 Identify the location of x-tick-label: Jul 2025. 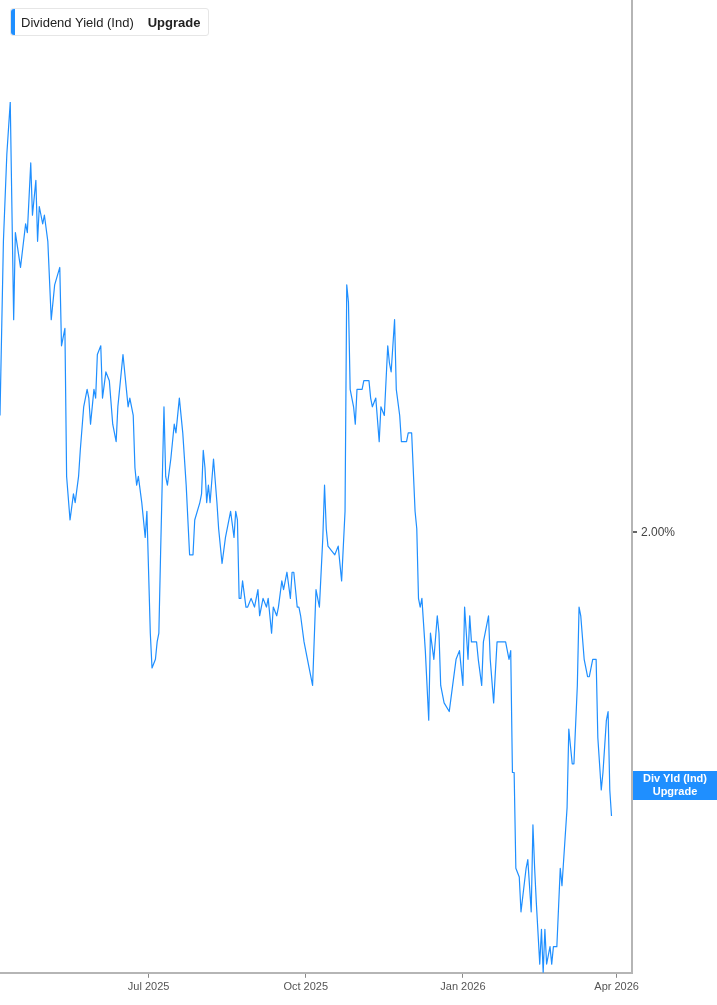
(148, 986).